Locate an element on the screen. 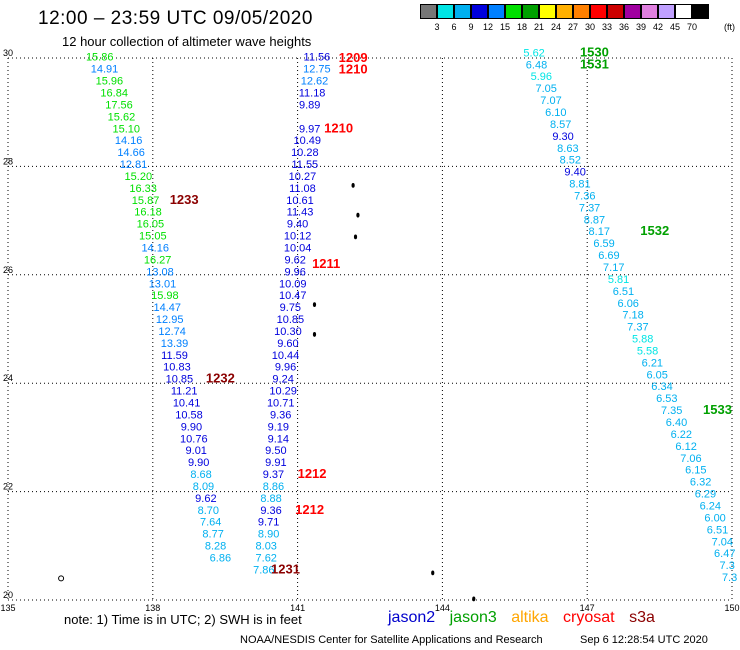 The height and width of the screenshot is (650, 740). lat-tick-label: 30 is located at coordinates (8, 53).